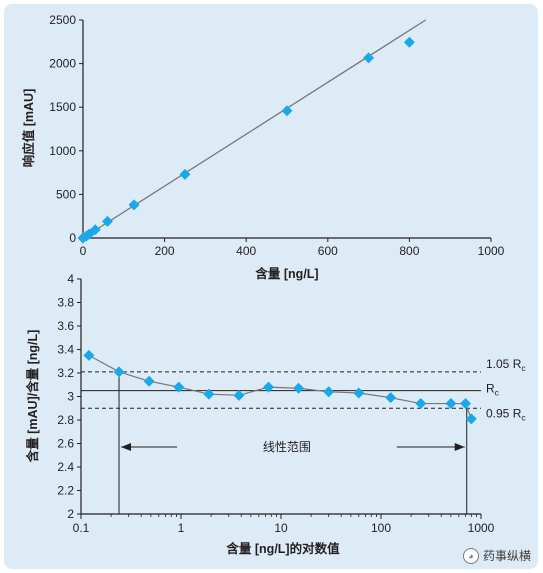  I want to click on bottom-chart-x-tick-label: 100, so click(381, 528).